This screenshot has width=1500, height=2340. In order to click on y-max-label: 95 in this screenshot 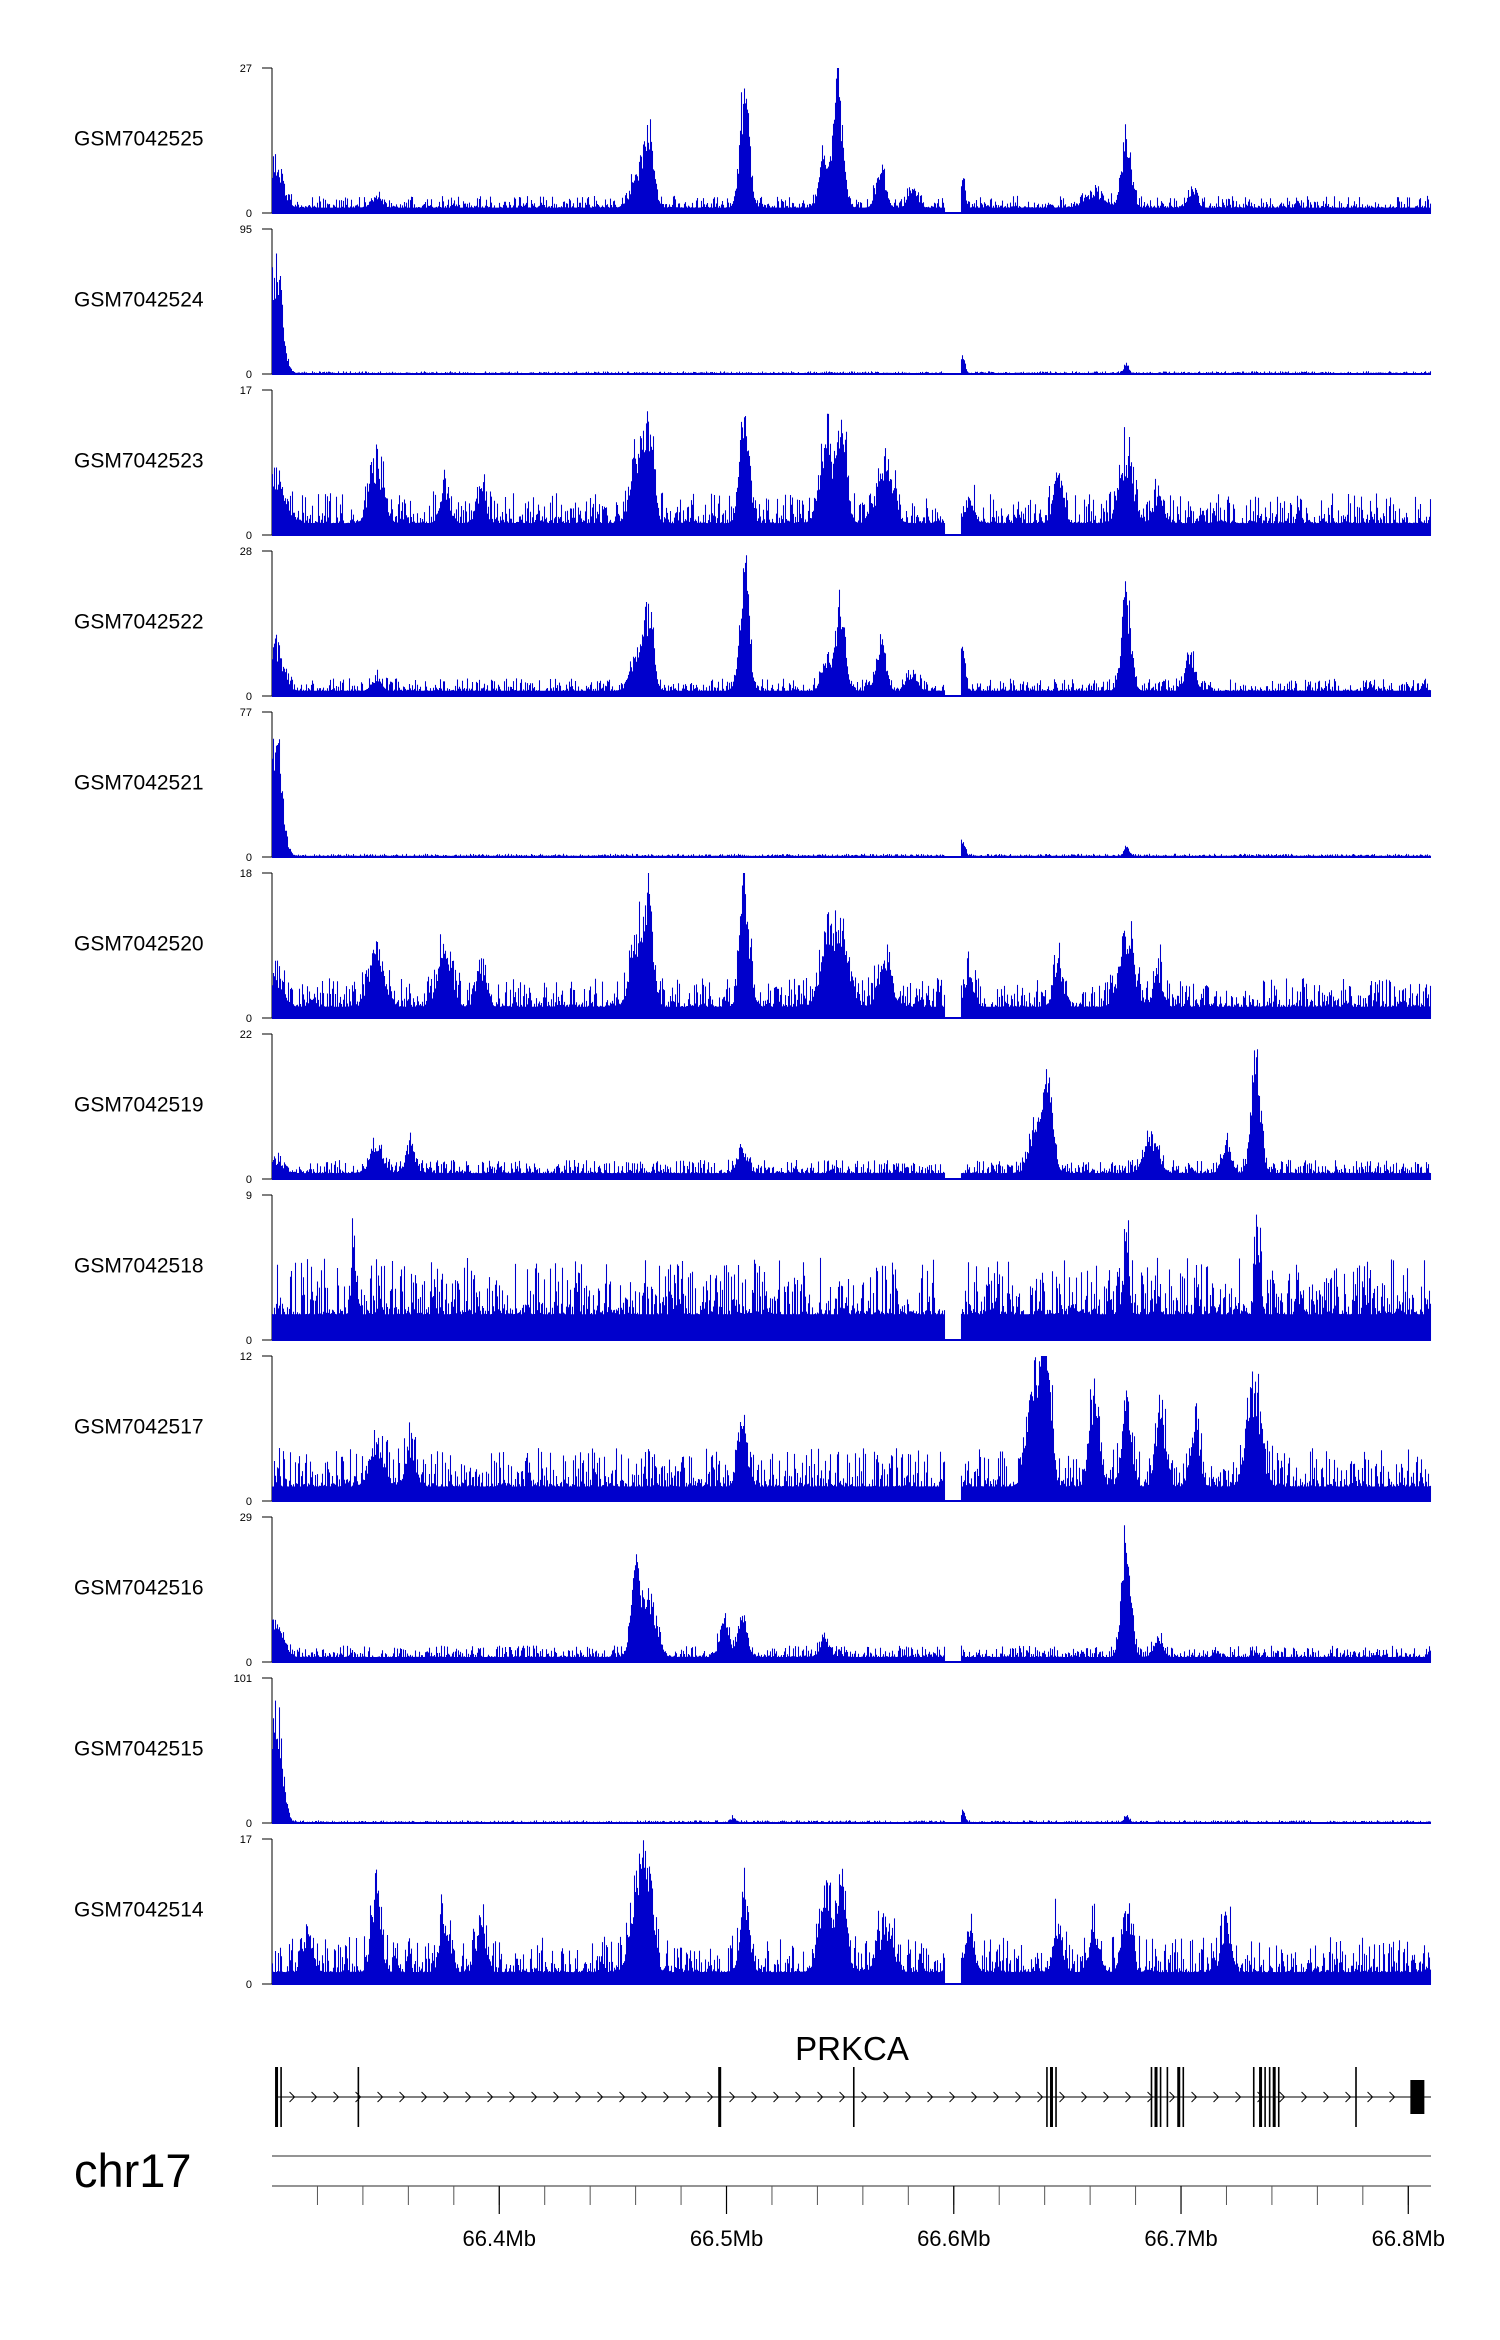, I will do `click(246, 230)`.